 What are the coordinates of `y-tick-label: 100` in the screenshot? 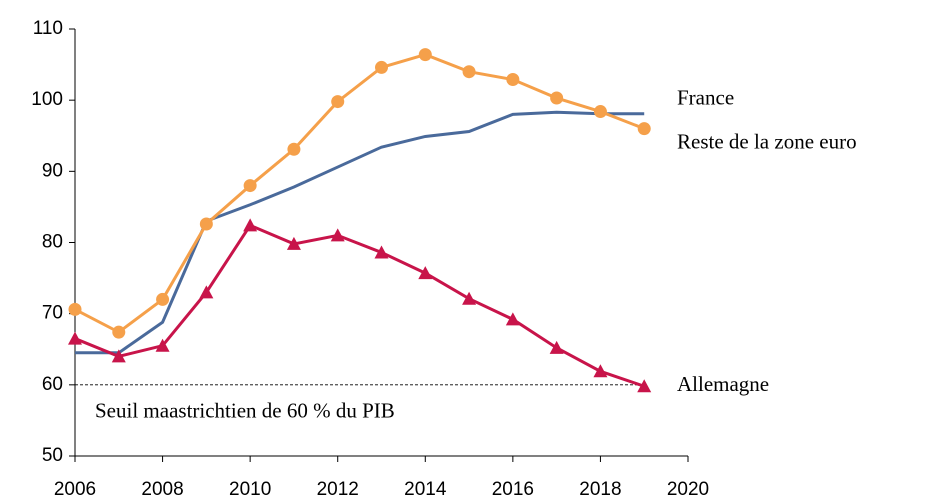 It's located at (47, 99).